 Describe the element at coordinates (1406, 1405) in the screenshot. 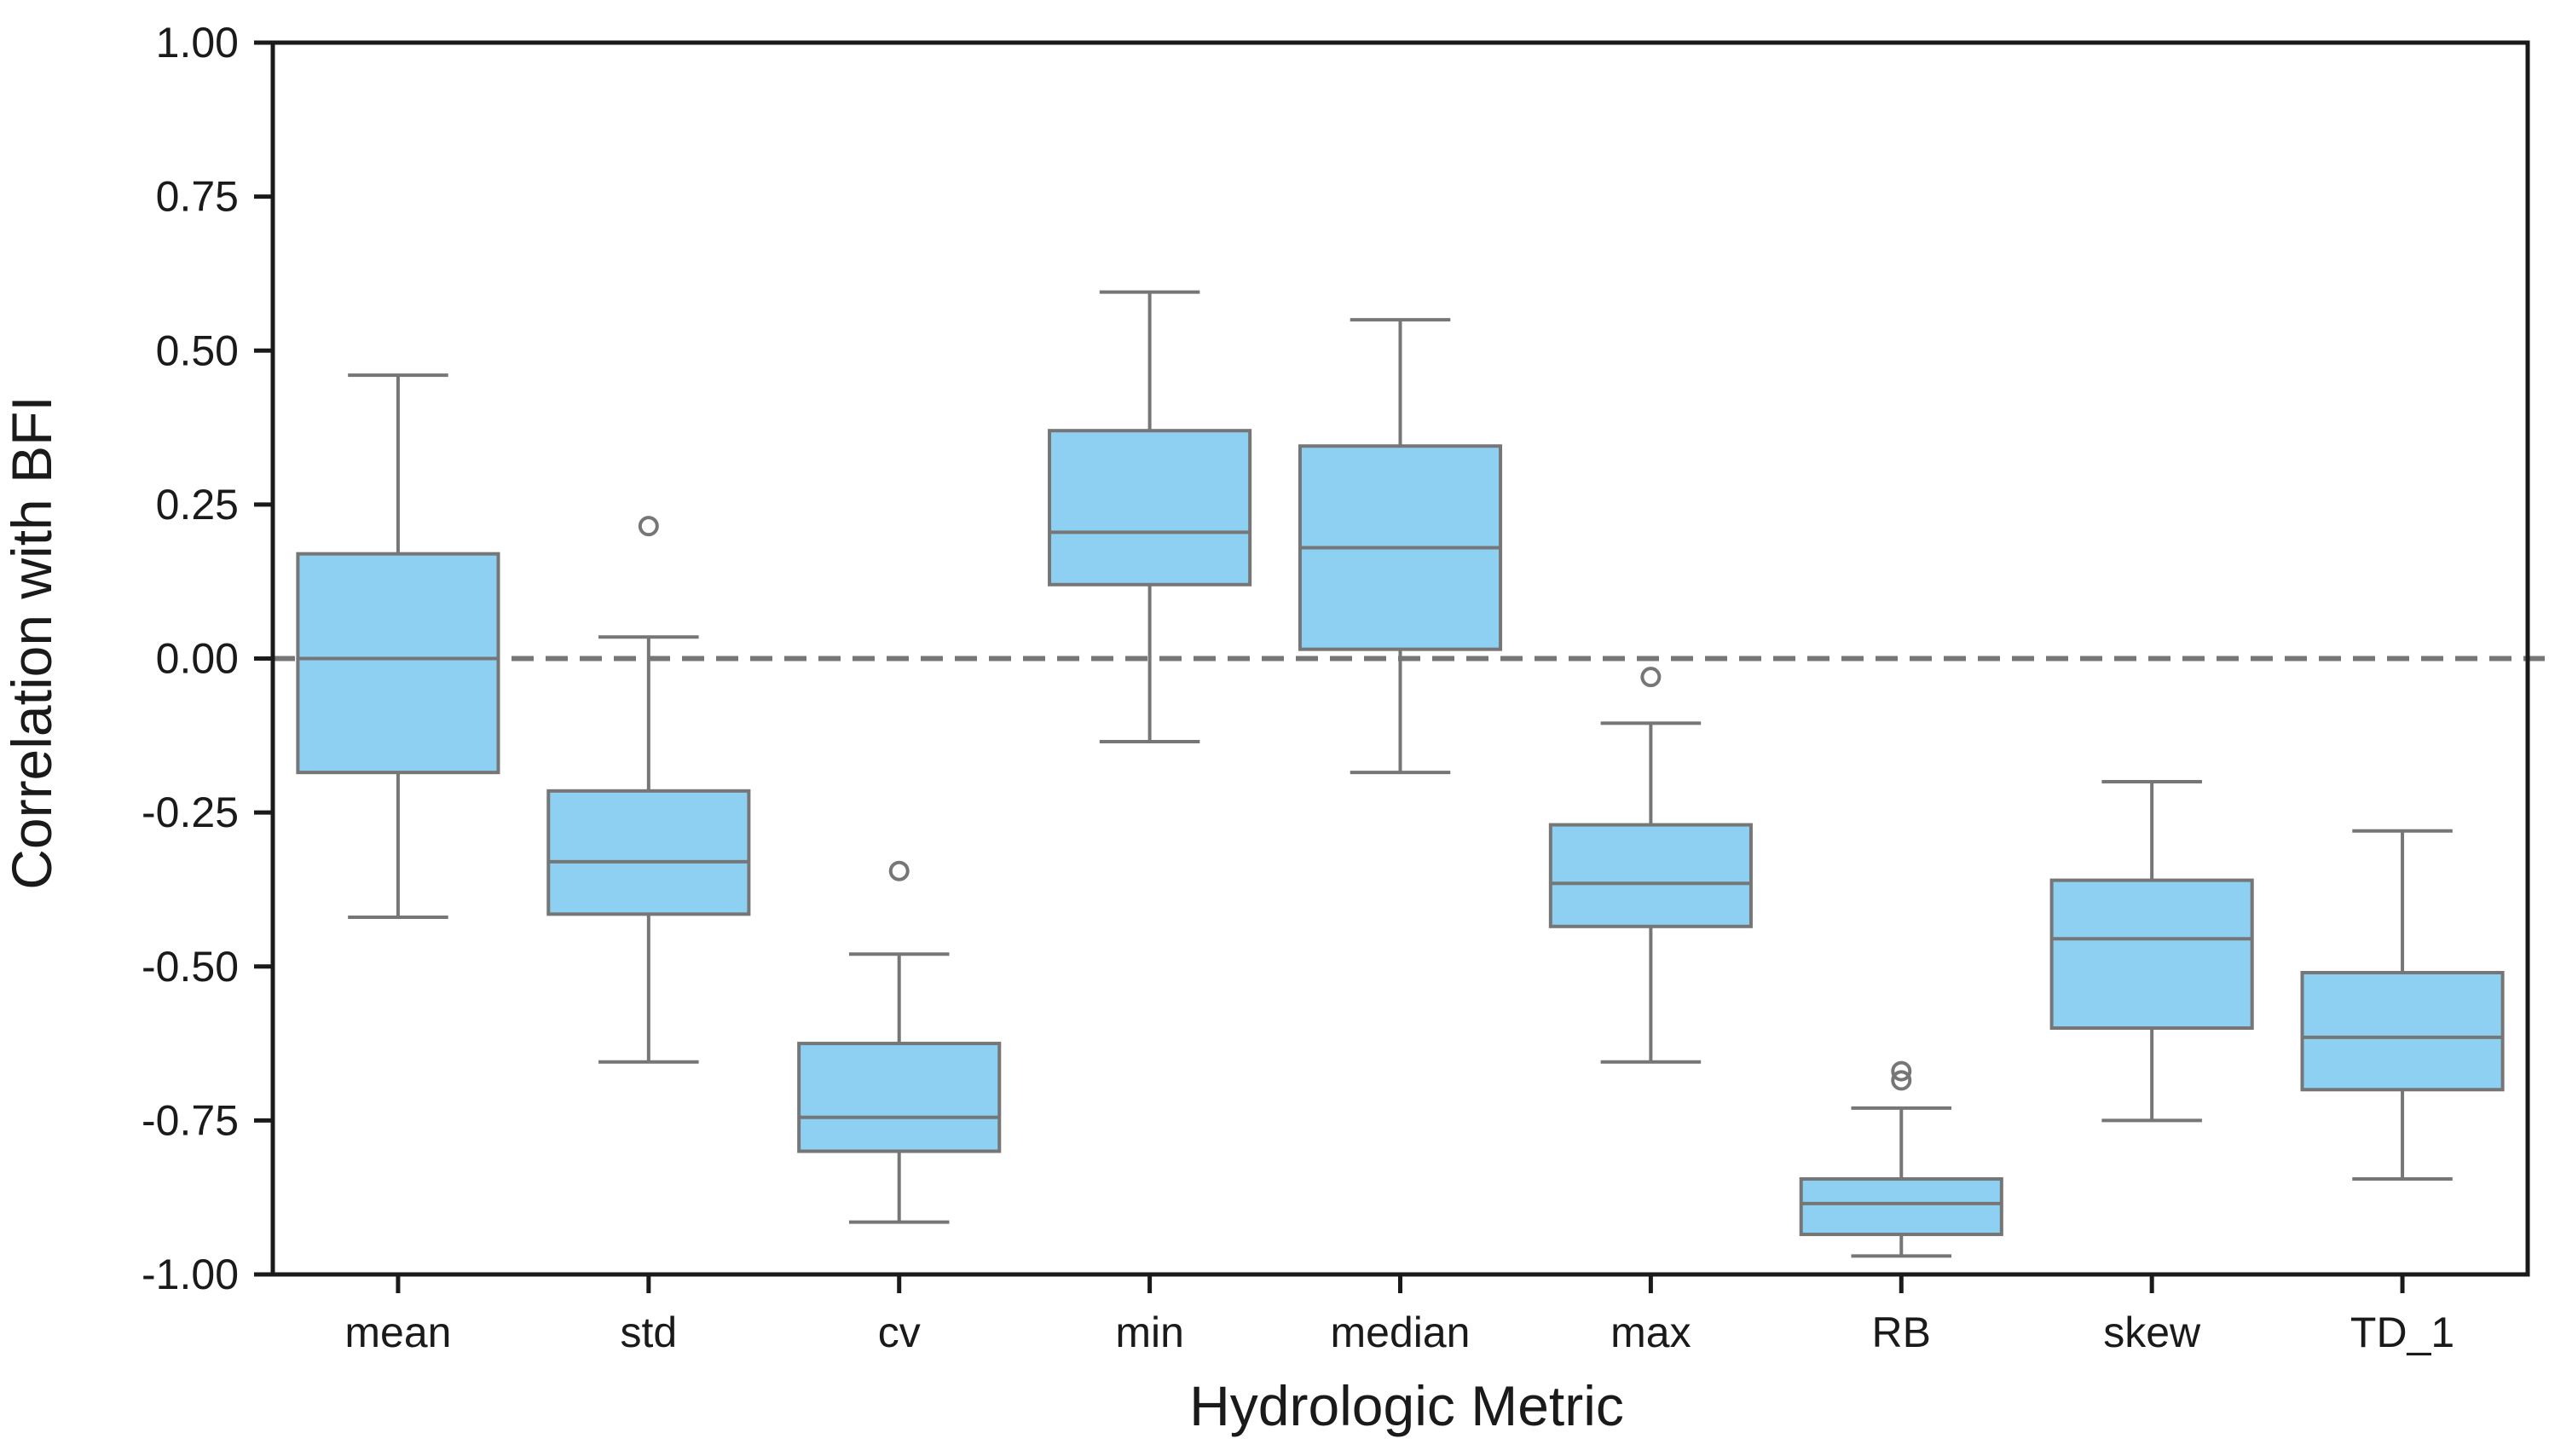

I see `x-axis-title: Hydrologic Metric` at that location.